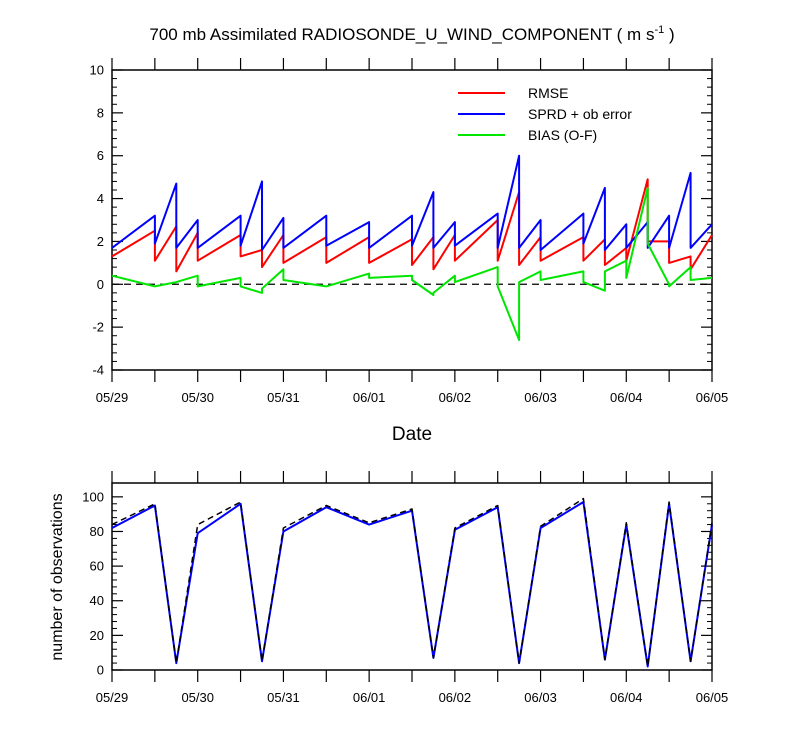 The image size is (800, 750). Describe the element at coordinates (97, 600) in the screenshot. I see `y-tick-label: 40` at that location.